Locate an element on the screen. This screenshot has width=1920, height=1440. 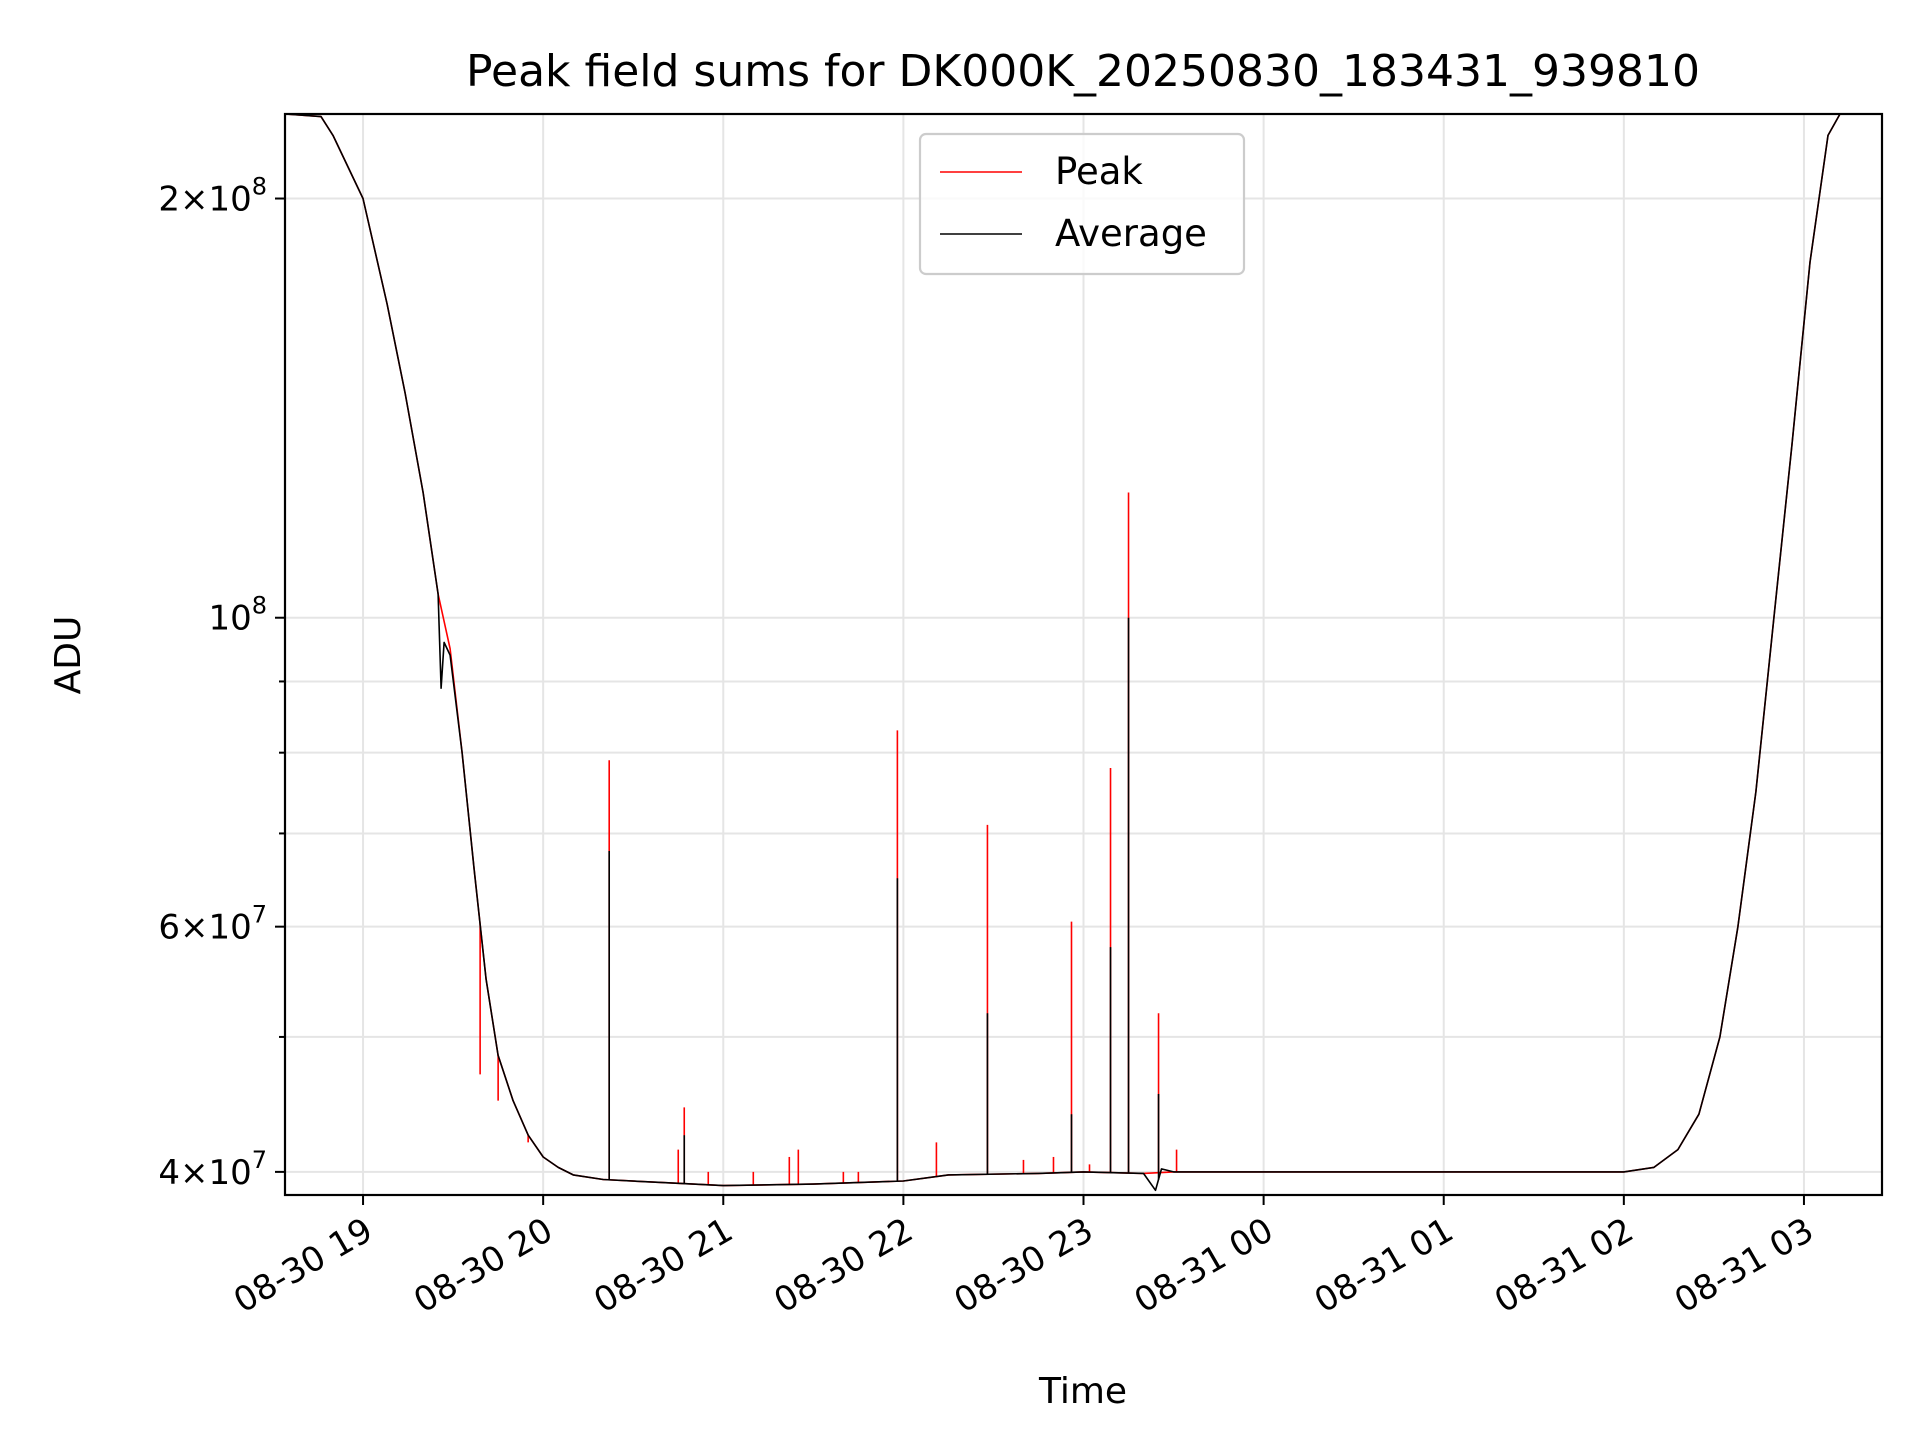
y-tick-label-mantissa: 6×10 is located at coordinates (204, 928).